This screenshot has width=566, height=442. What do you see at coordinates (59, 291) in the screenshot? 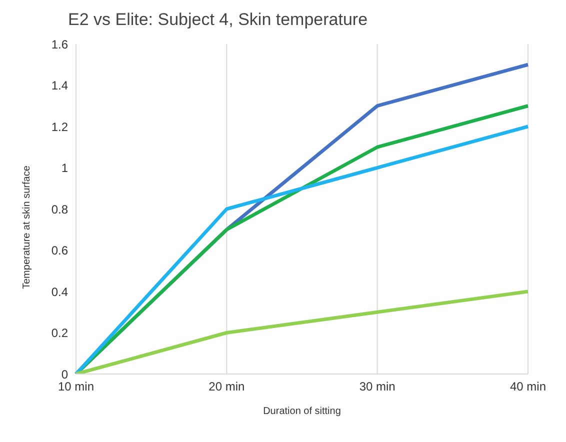
I see `y-tick-label: 0.4` at bounding box center [59, 291].